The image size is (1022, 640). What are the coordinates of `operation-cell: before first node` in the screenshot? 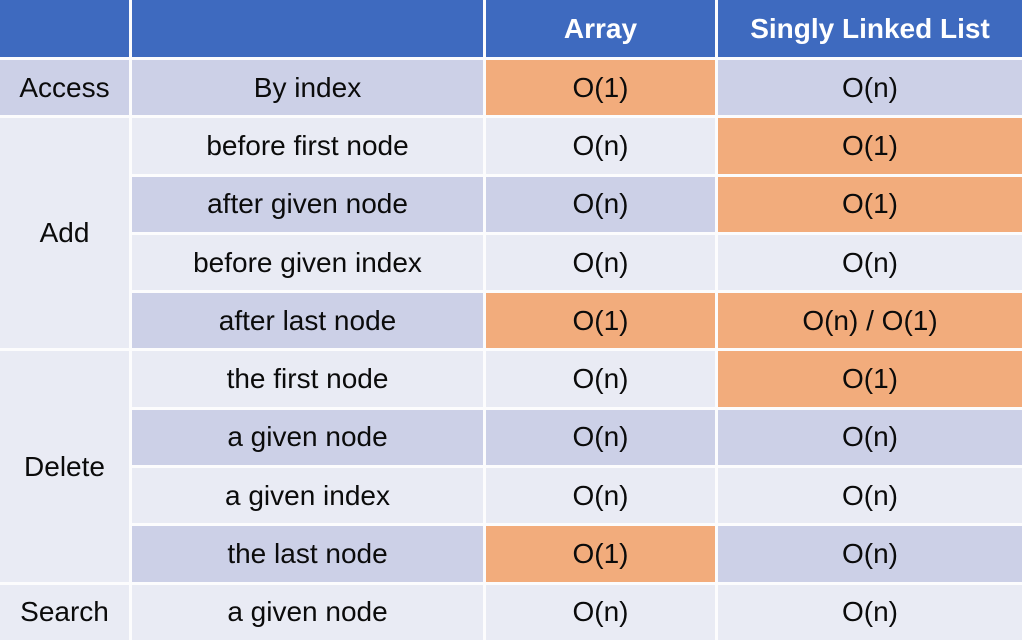 It's located at (307, 146).